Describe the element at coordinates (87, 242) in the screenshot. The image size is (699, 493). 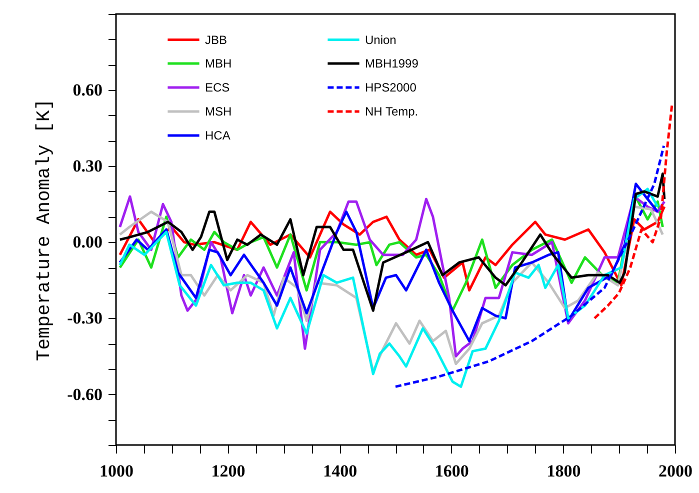
I see `y-tick-label: 0.00` at that location.